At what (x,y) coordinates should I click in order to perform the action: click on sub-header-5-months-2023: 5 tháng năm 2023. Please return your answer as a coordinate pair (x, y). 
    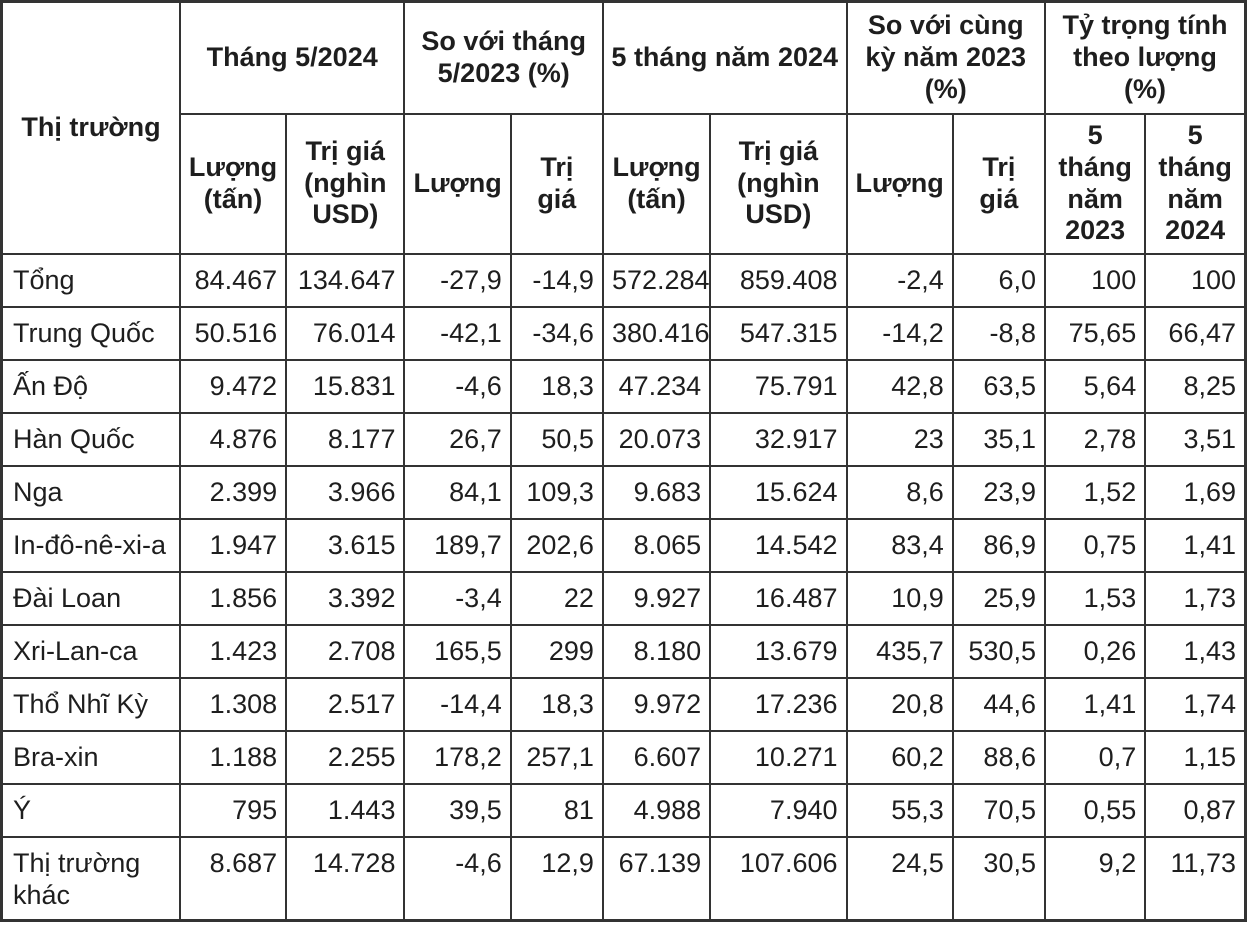
    Looking at the image, I should click on (1095, 183).